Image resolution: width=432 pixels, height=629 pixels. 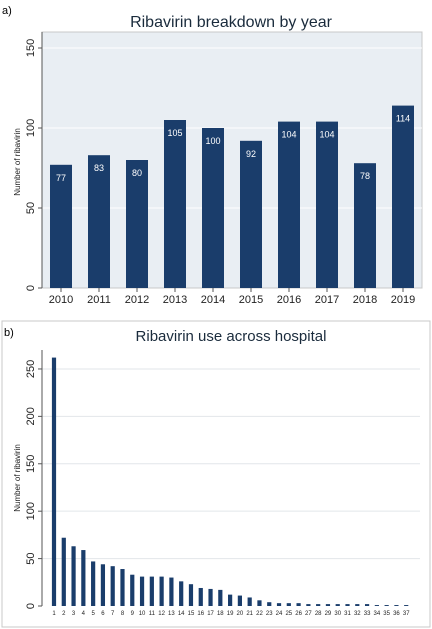 I want to click on chart-b-x-tick-label: 12, so click(x=161, y=614).